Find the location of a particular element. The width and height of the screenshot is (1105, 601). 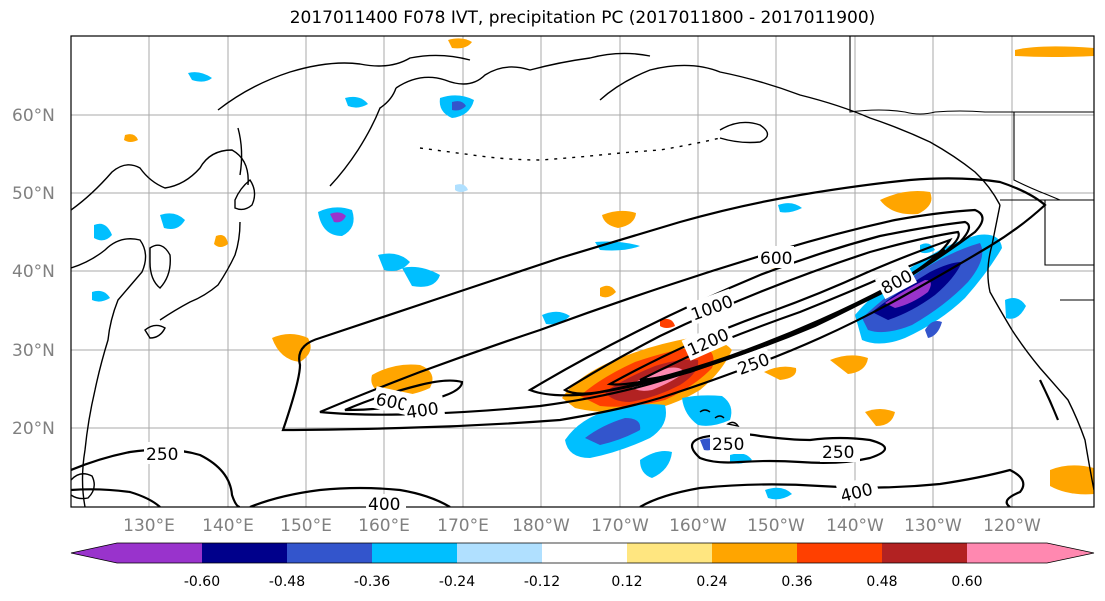

lon-label: 170°W is located at coordinates (620, 526).